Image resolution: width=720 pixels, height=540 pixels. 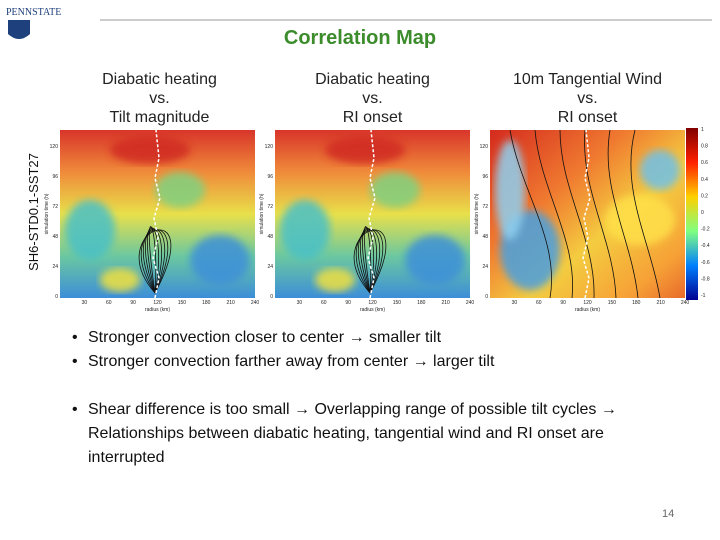 What do you see at coordinates (704, 196) in the screenshot?
I see `colorbar-tick-label: 0.2` at bounding box center [704, 196].